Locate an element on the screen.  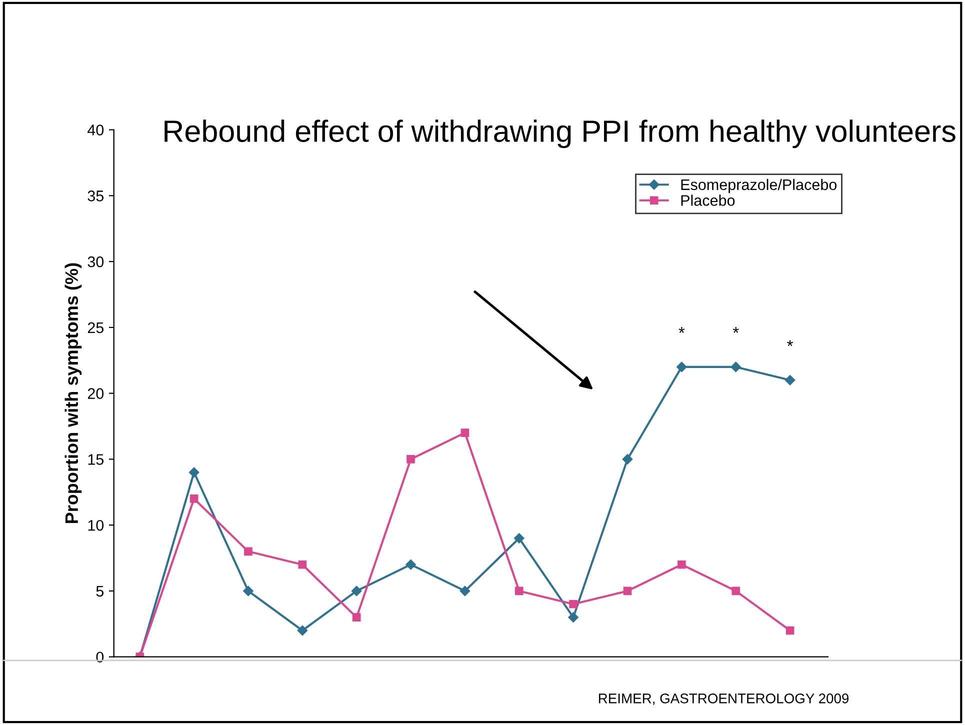
y-tick-label: 35 is located at coordinates (96, 196).